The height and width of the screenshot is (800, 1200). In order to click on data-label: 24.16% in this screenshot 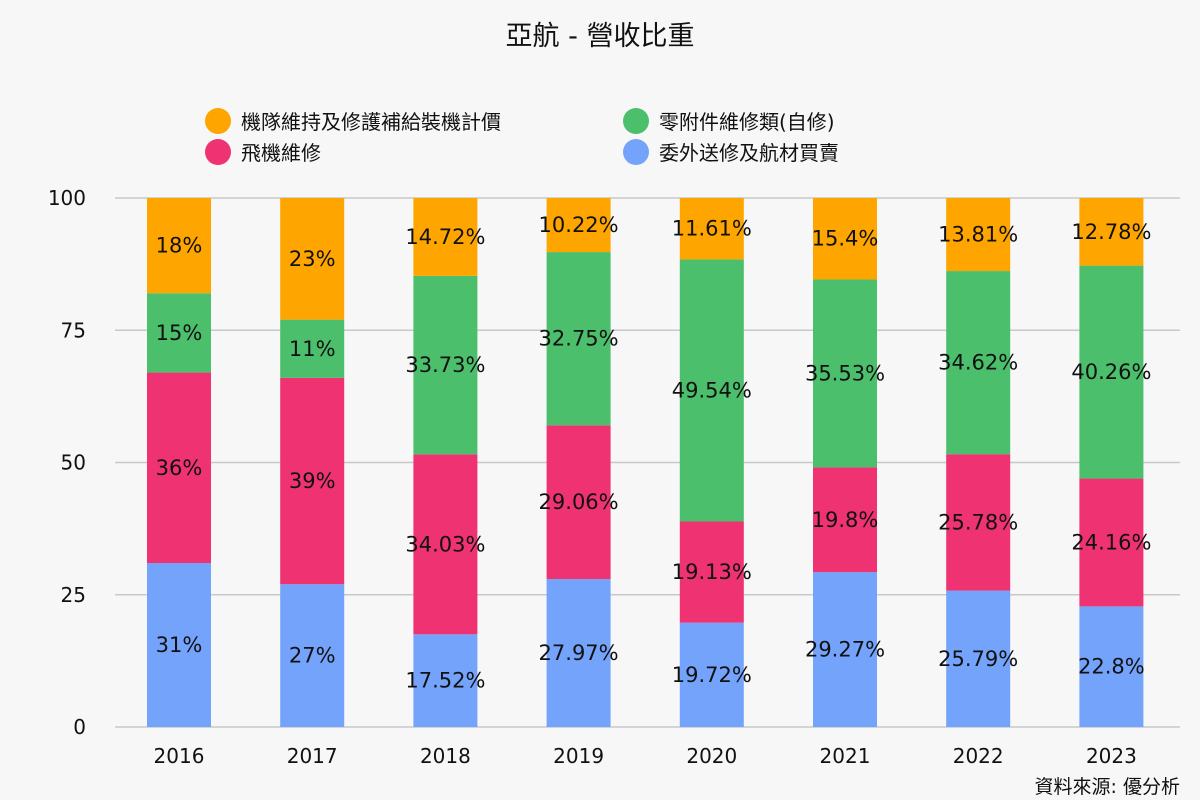, I will do `click(1111, 542)`.